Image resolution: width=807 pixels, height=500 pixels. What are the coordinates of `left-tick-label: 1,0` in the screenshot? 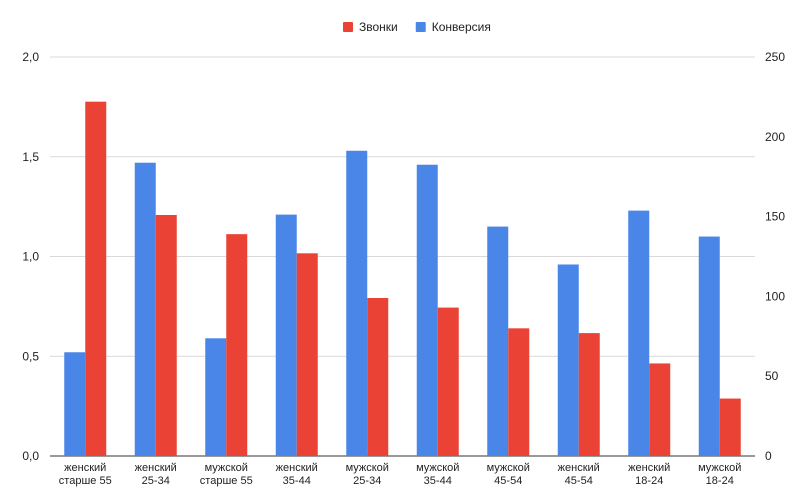 It's located at (30, 257).